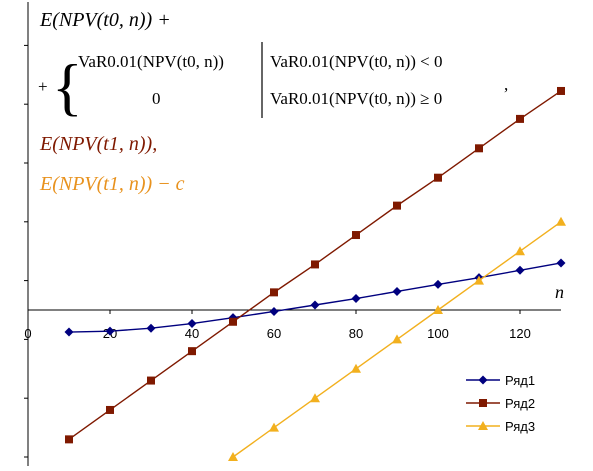  I want to click on x-tick-label: 60, so click(274, 333).